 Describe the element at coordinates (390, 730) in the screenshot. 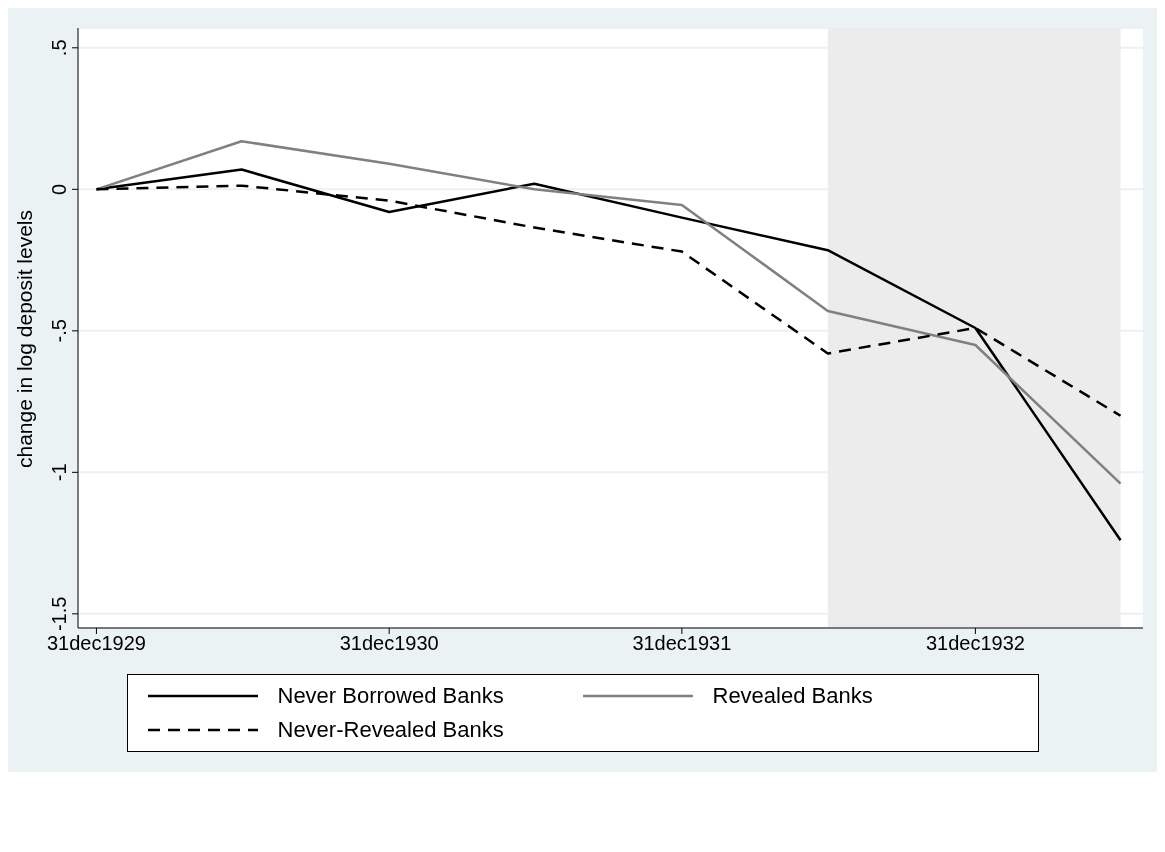

I see `legend-label: Never-Revealed Banks` at that location.